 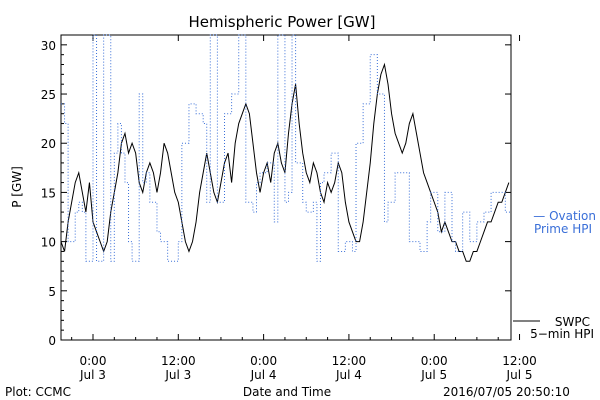 What do you see at coordinates (287, 392) in the screenshot?
I see `x-axis-label: Date and Time` at bounding box center [287, 392].